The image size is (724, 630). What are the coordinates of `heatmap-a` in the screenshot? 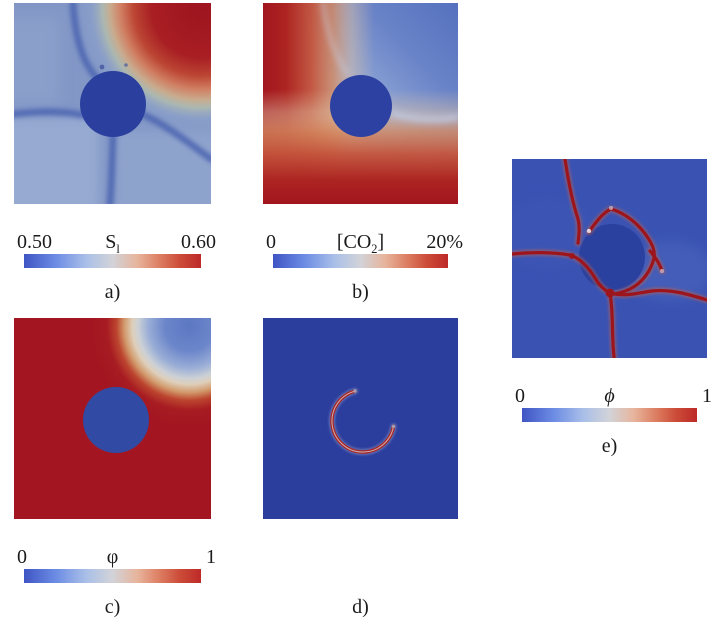 It's located at (112, 103).